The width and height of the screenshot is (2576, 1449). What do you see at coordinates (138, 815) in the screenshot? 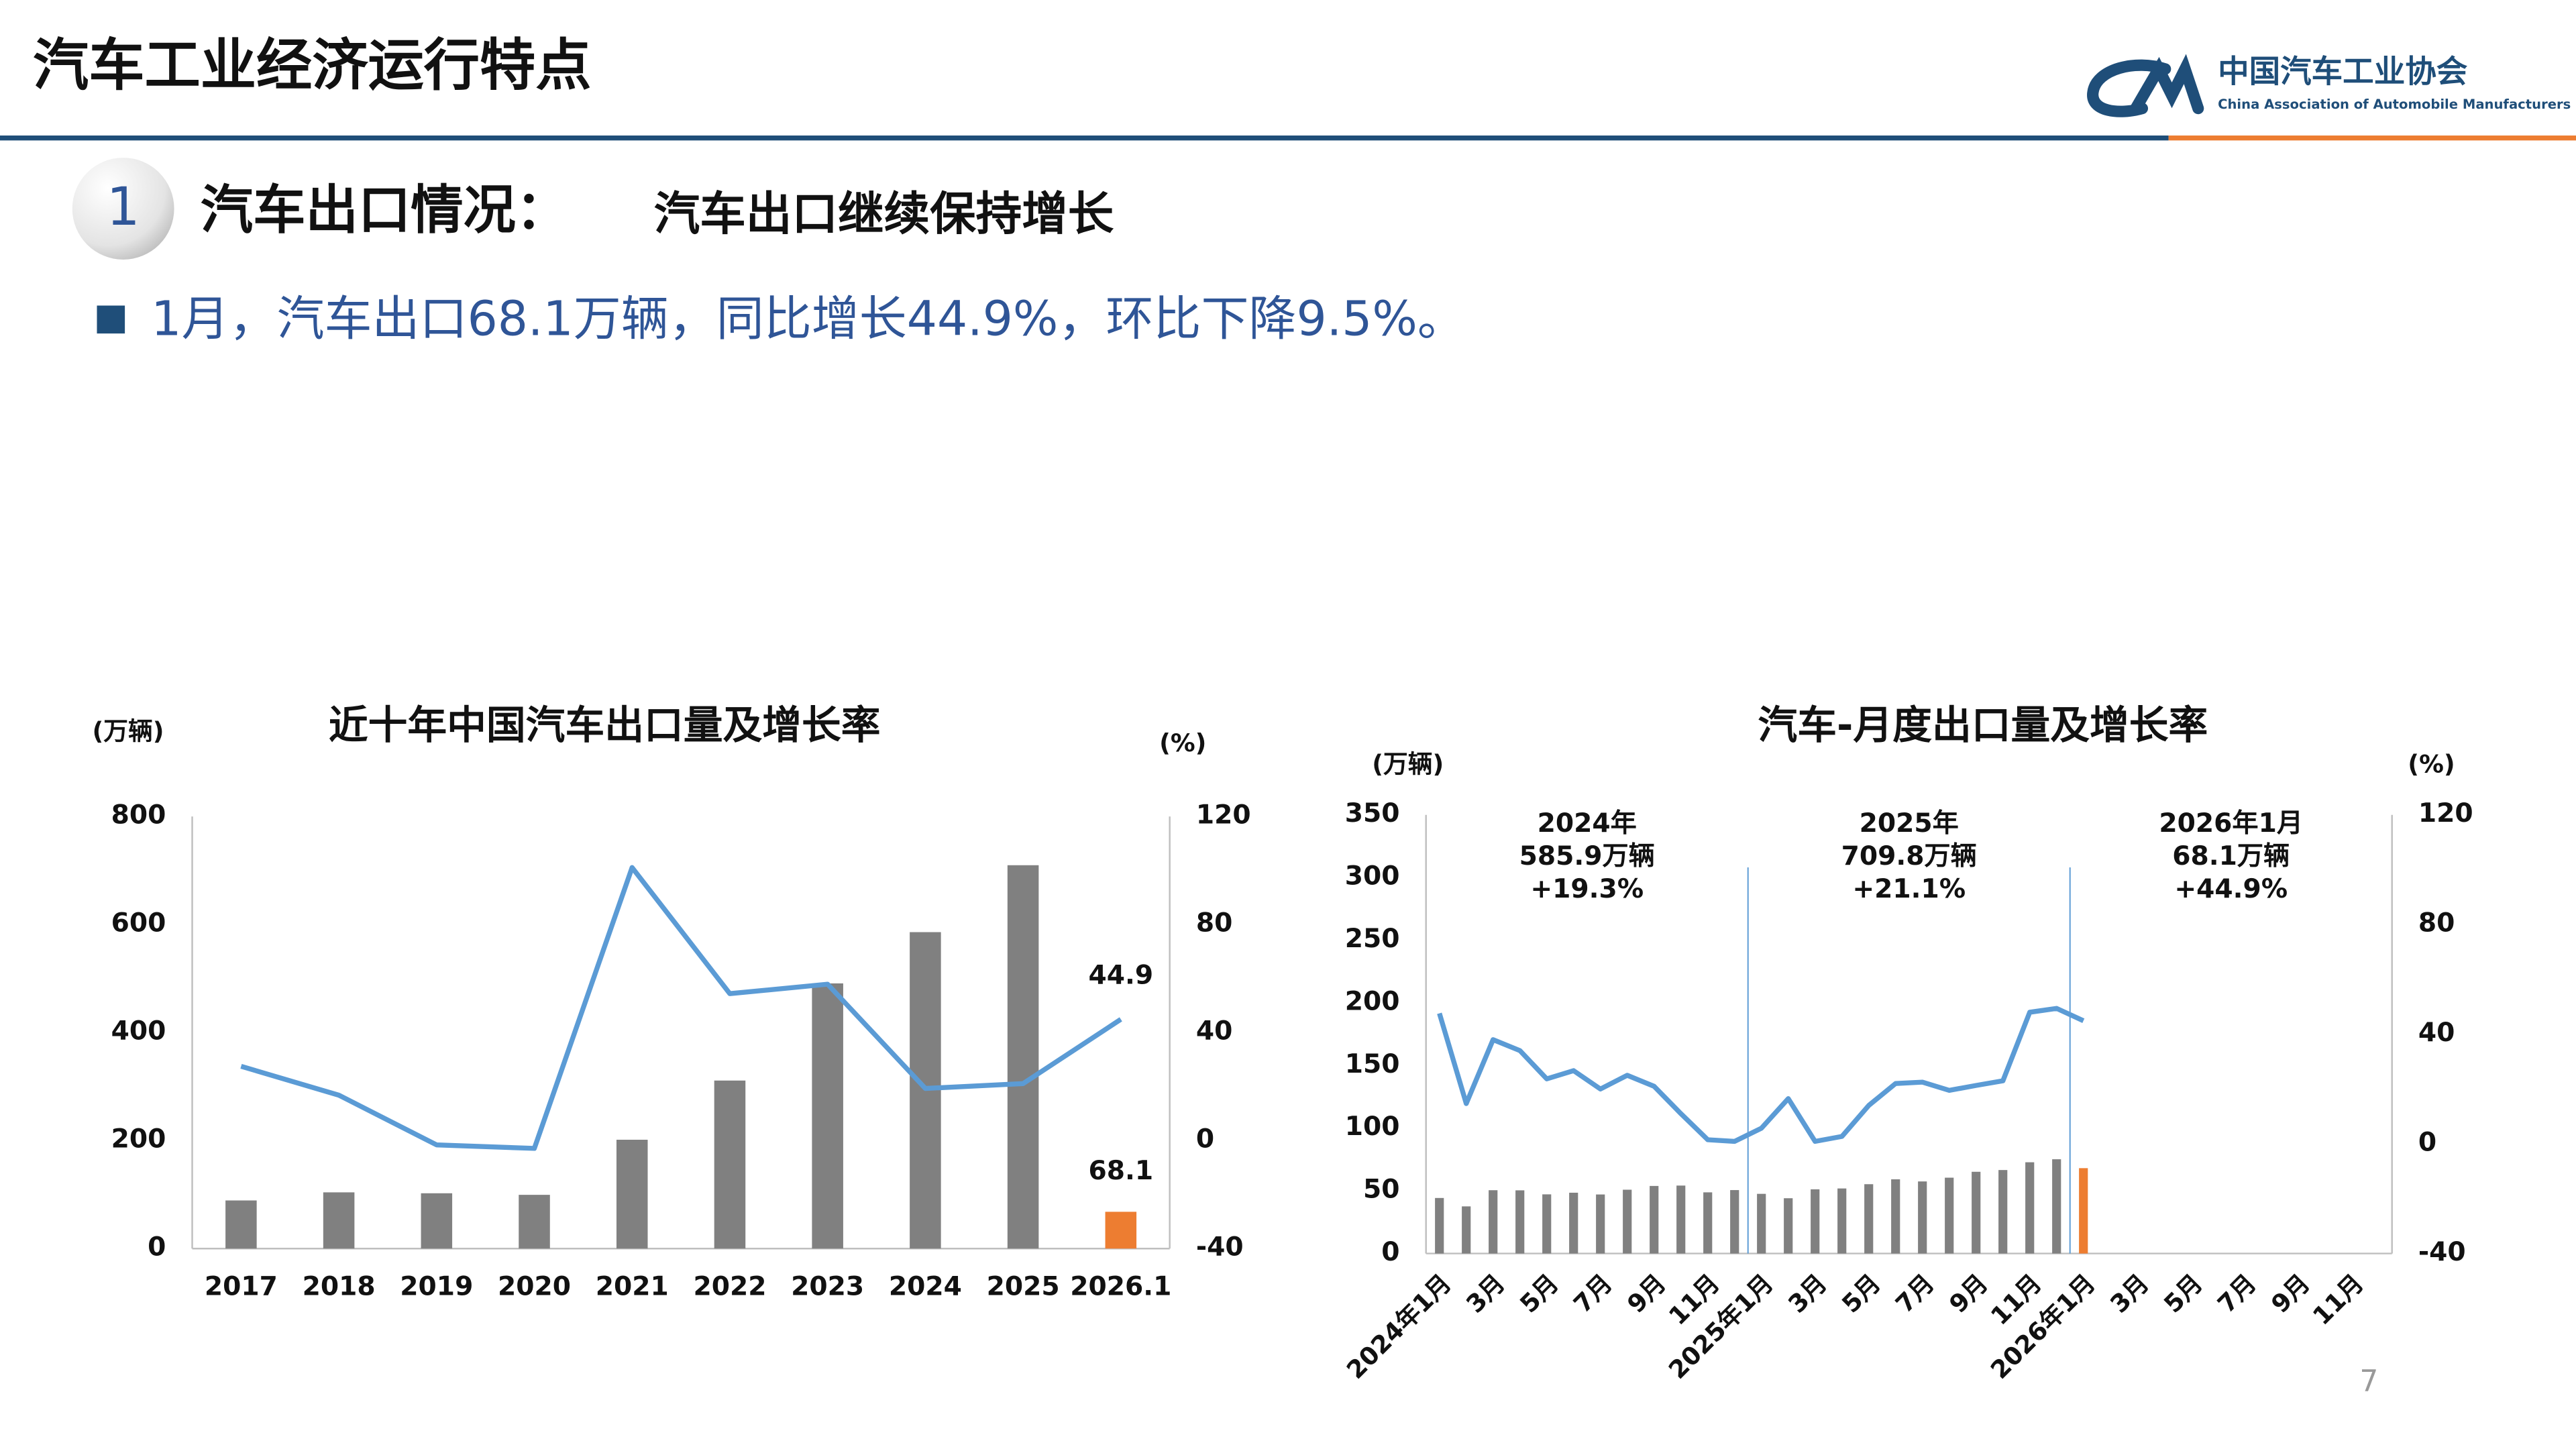
I see `y-tick-label: 800` at bounding box center [138, 815].